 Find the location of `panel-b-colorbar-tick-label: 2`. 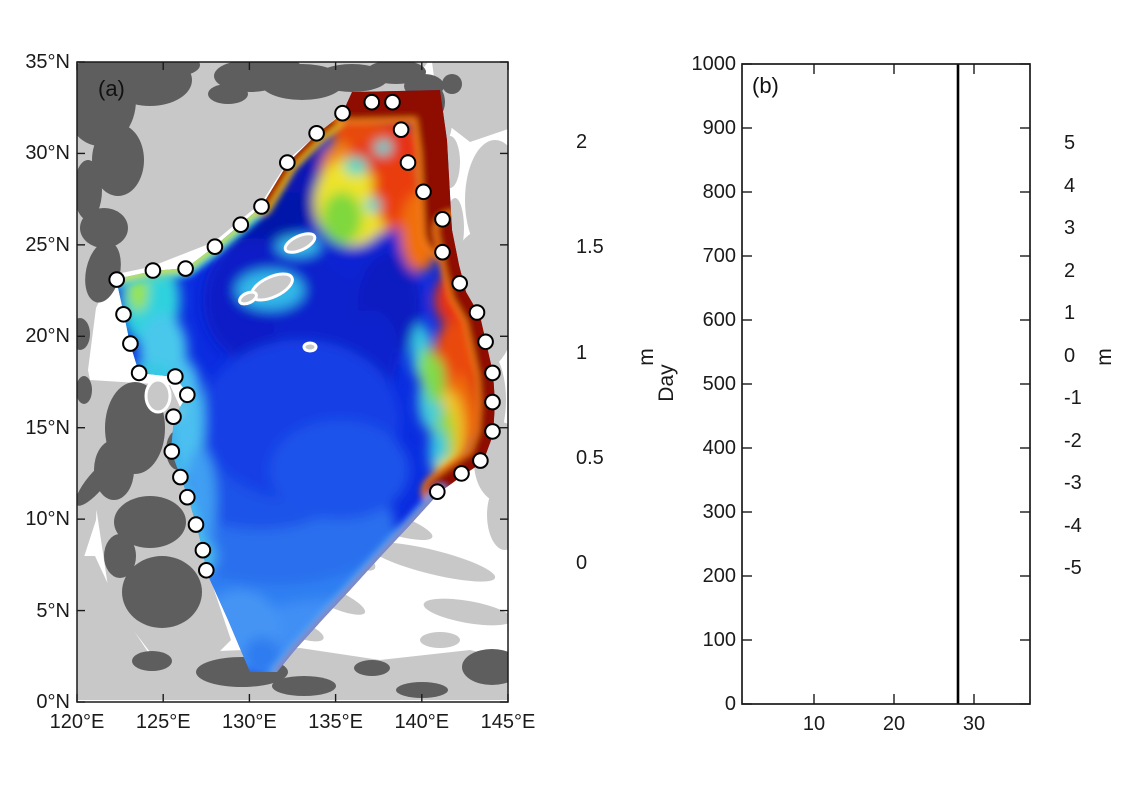

panel-b-colorbar-tick-label: 2 is located at coordinates (1070, 270).